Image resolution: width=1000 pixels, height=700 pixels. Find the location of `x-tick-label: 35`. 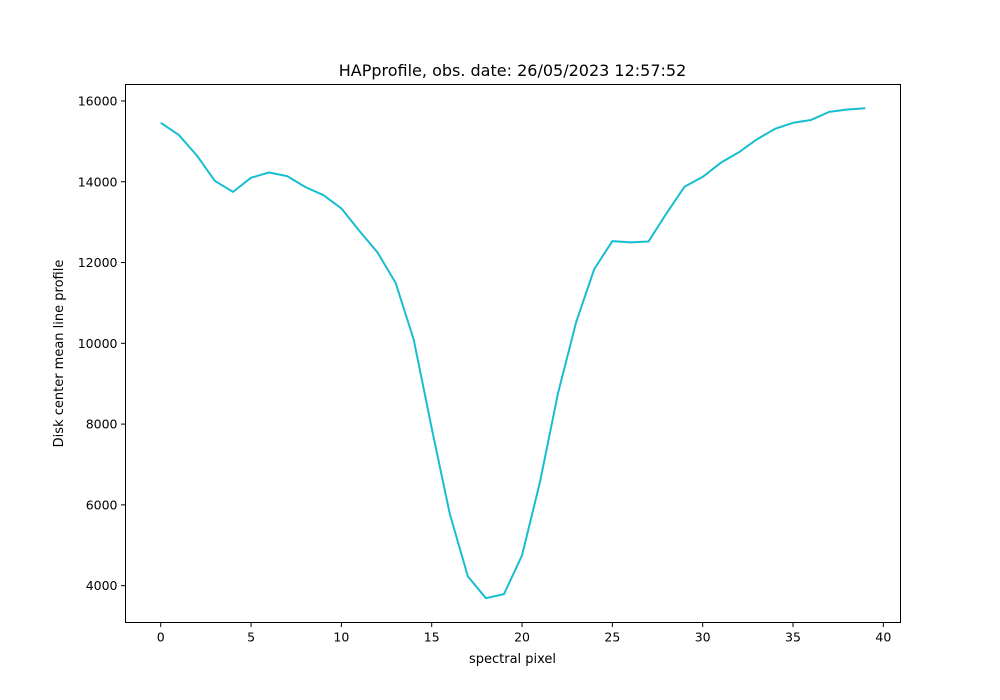

x-tick-label: 35 is located at coordinates (793, 637).